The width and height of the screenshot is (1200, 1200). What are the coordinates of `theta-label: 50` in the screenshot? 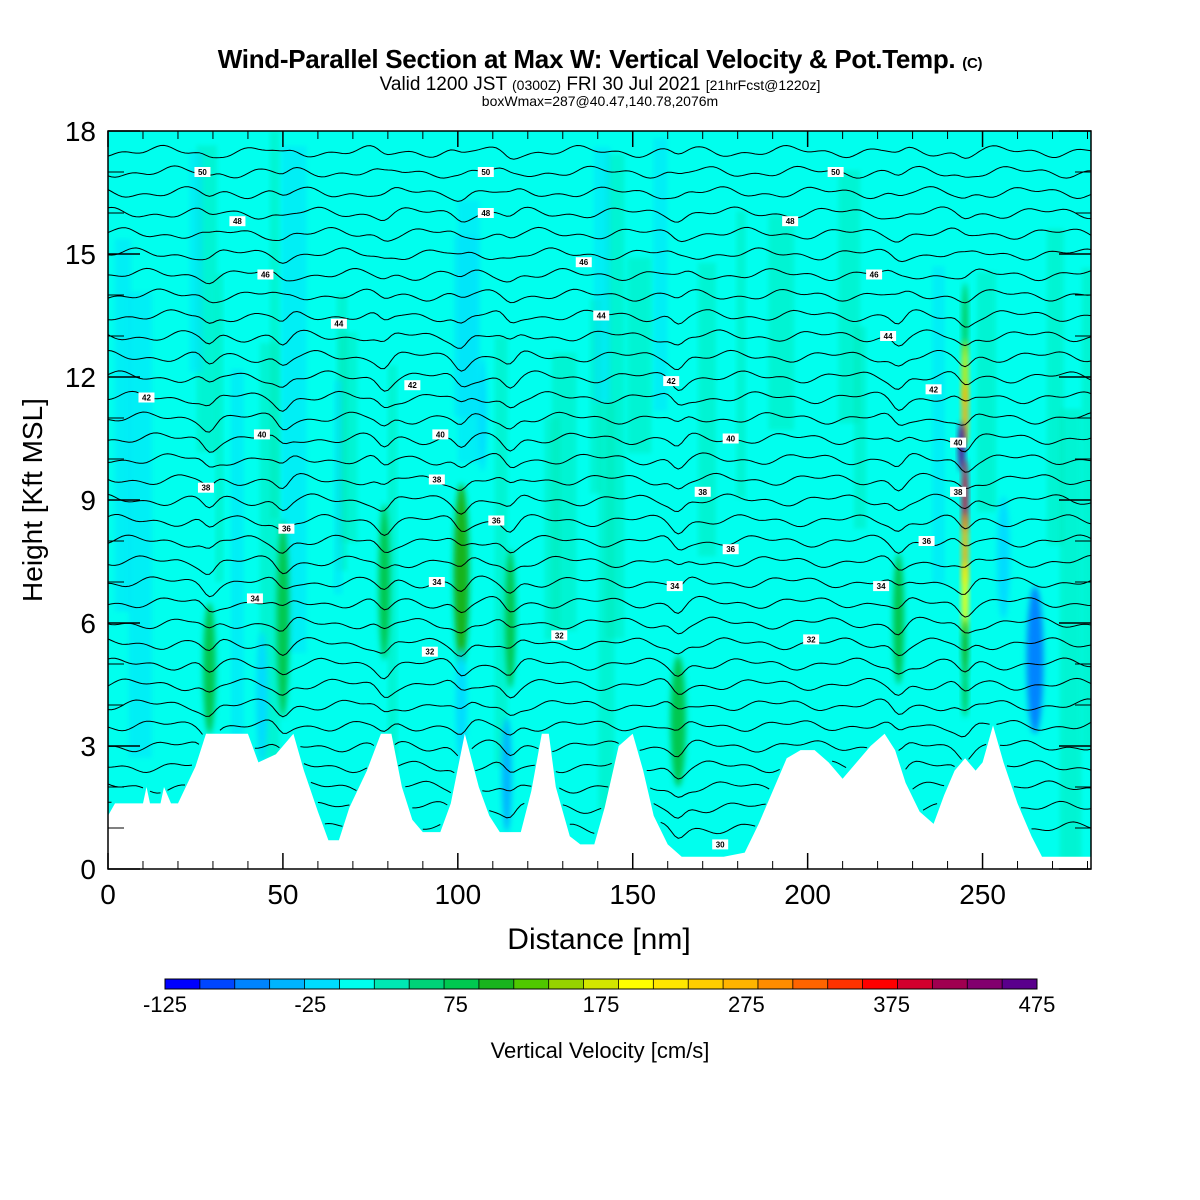 It's located at (485, 172).